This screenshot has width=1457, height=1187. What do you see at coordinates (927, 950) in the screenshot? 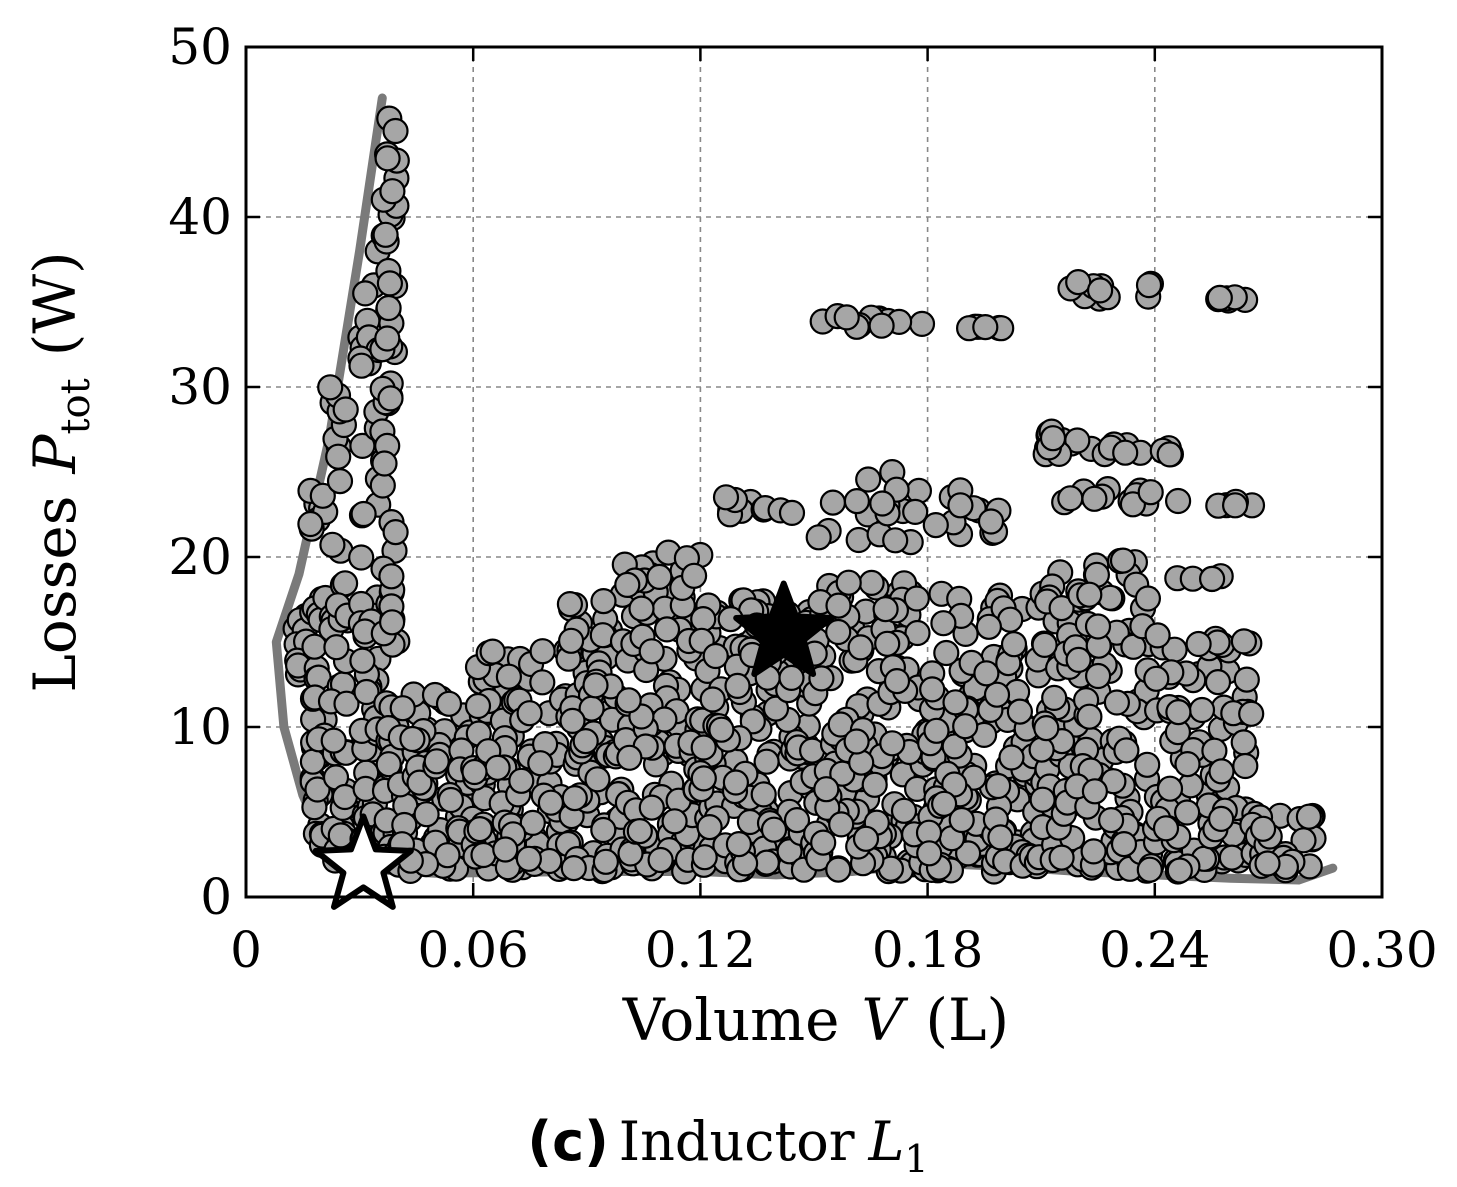
I see `x-tick-label: 0.18` at bounding box center [927, 950].